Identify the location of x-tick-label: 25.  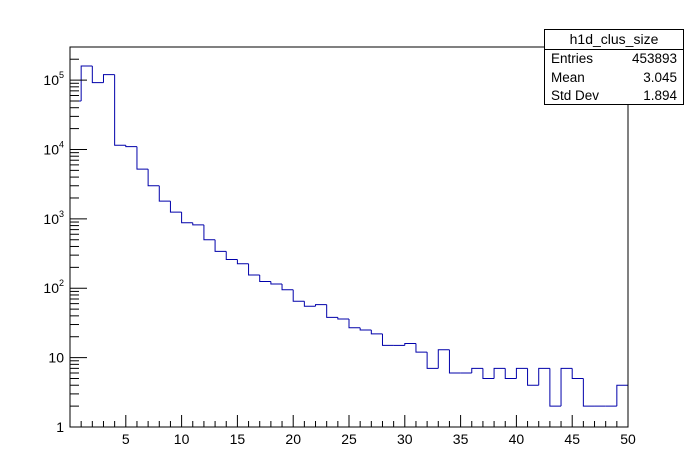
(349, 439).